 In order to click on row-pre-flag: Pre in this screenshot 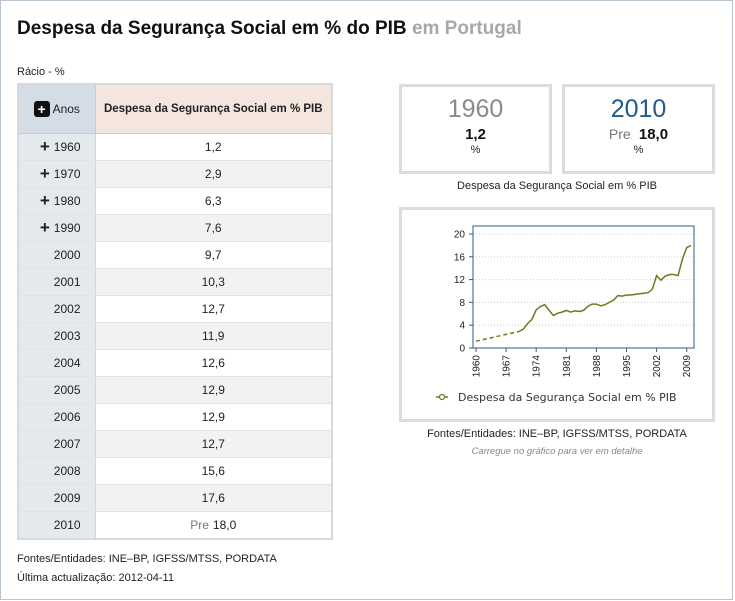, I will do `click(199, 524)`.